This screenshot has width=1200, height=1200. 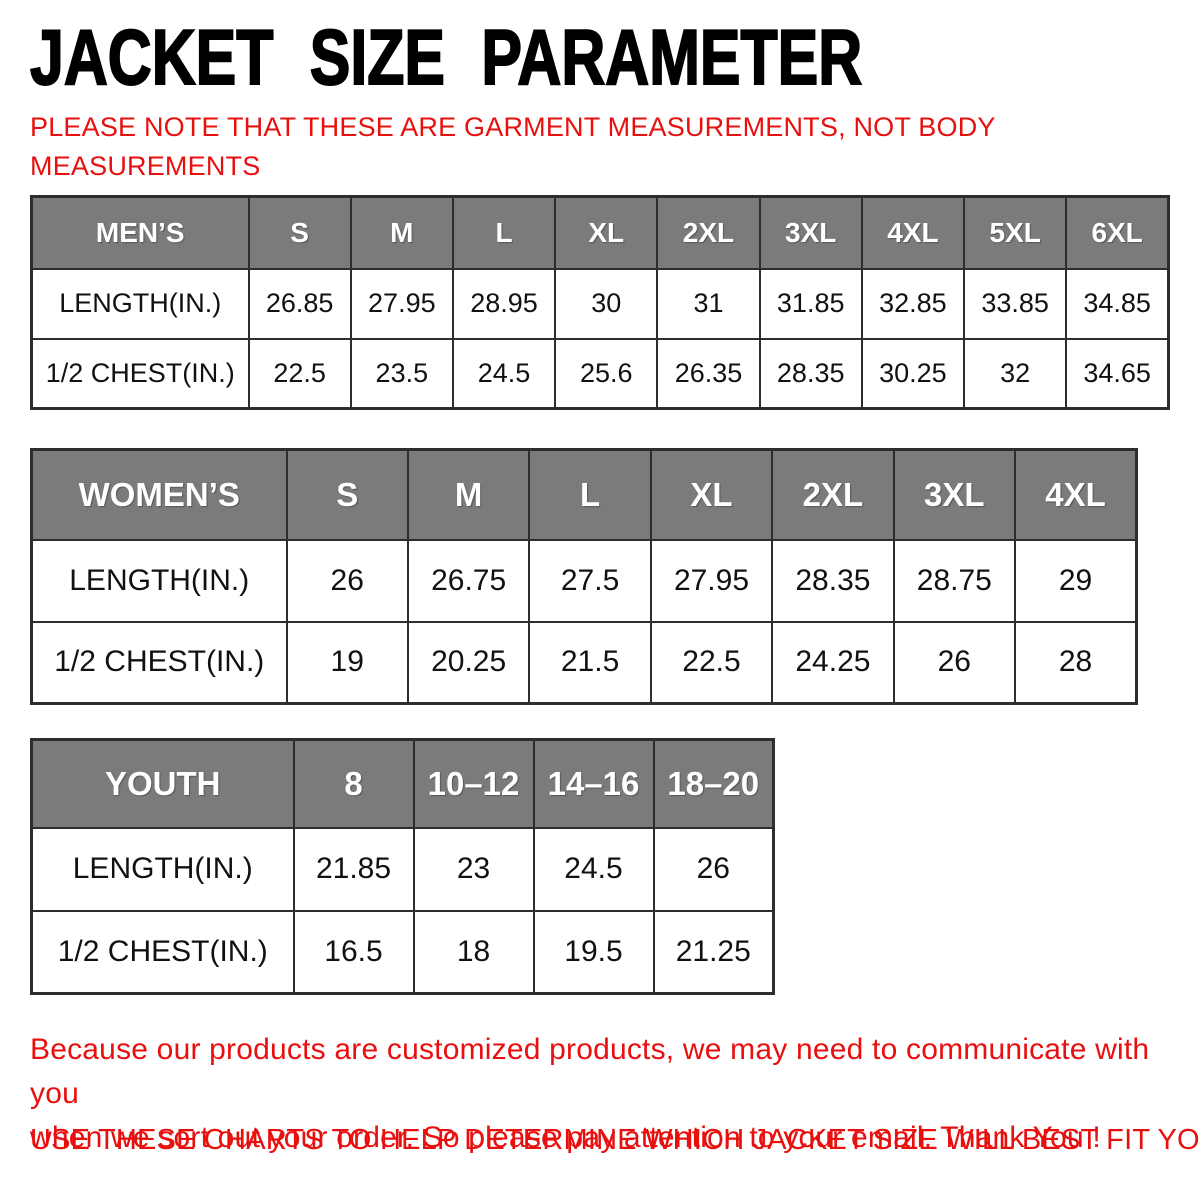 I want to click on womens-size-header-4: 2XL, so click(x=833, y=494).